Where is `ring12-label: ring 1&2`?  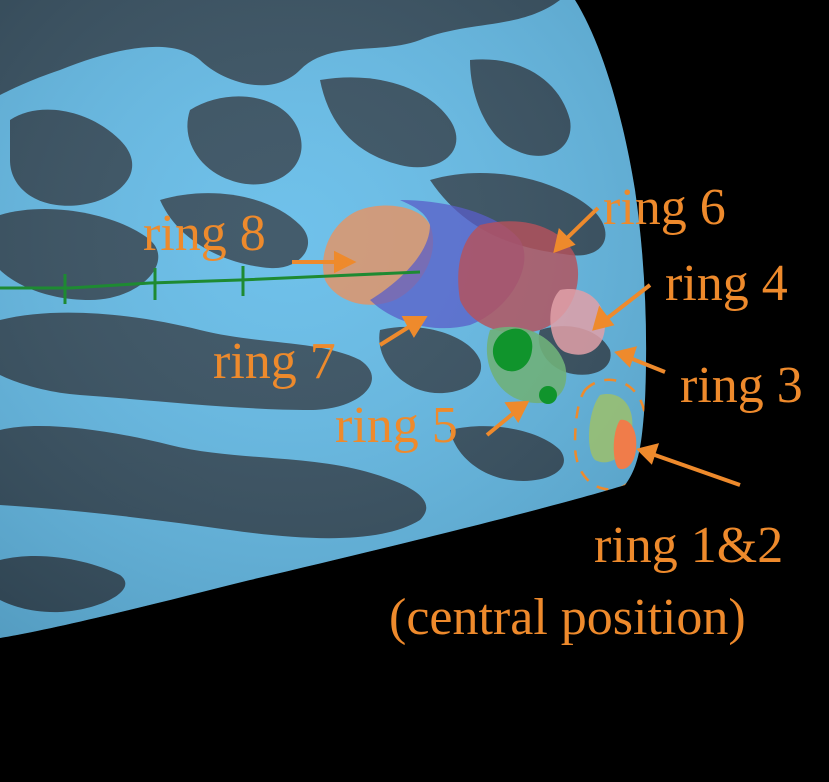 ring12-label: ring 1&2 is located at coordinates (689, 545).